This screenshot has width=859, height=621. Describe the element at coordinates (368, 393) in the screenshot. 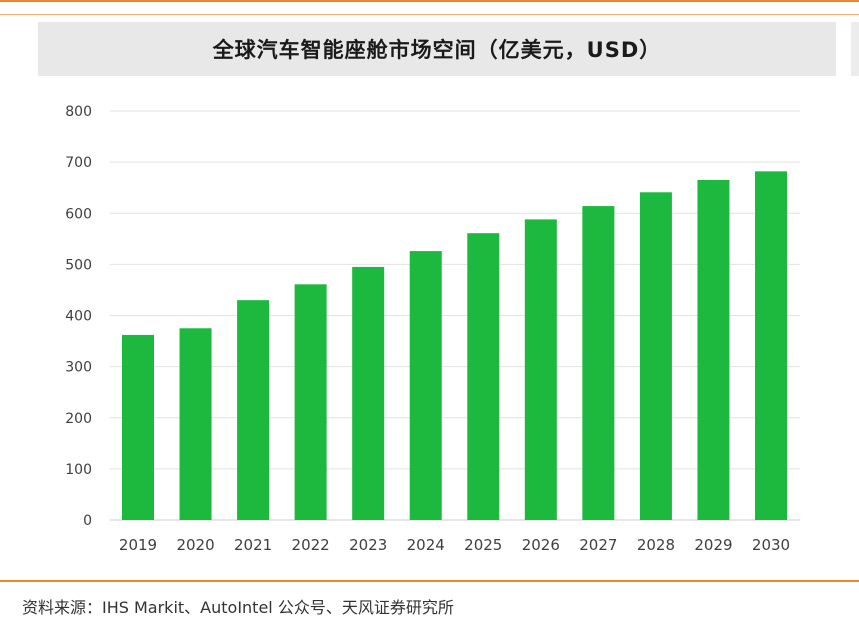

I see `bar-2023` at that location.